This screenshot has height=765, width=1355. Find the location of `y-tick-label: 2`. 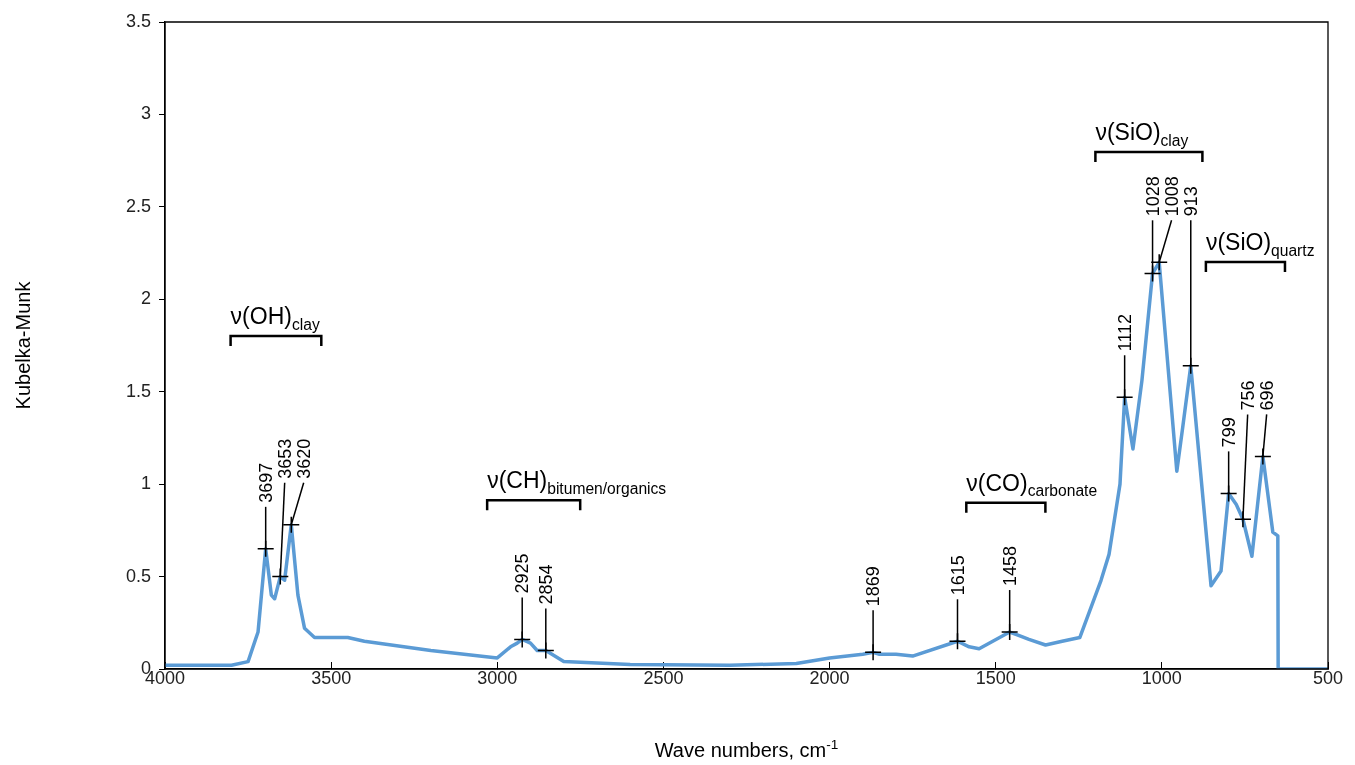

y-tick-label: 2 is located at coordinates (145, 298).